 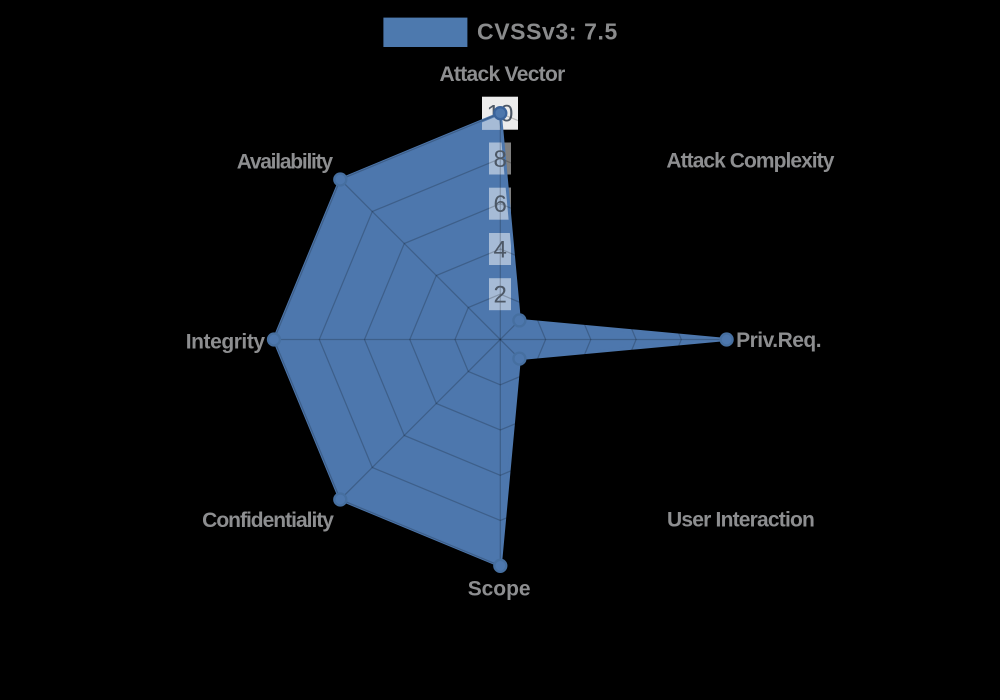 What do you see at coordinates (502, 74) in the screenshot?
I see `svg-text: Attack Vector` at bounding box center [502, 74].